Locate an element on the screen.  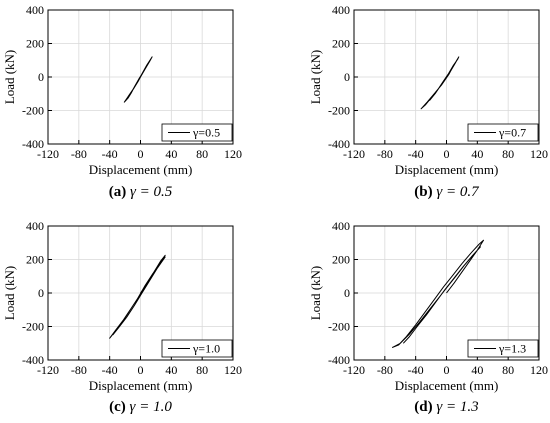
panel-caption: (b) γ = 0.7 is located at coordinates (447, 192).